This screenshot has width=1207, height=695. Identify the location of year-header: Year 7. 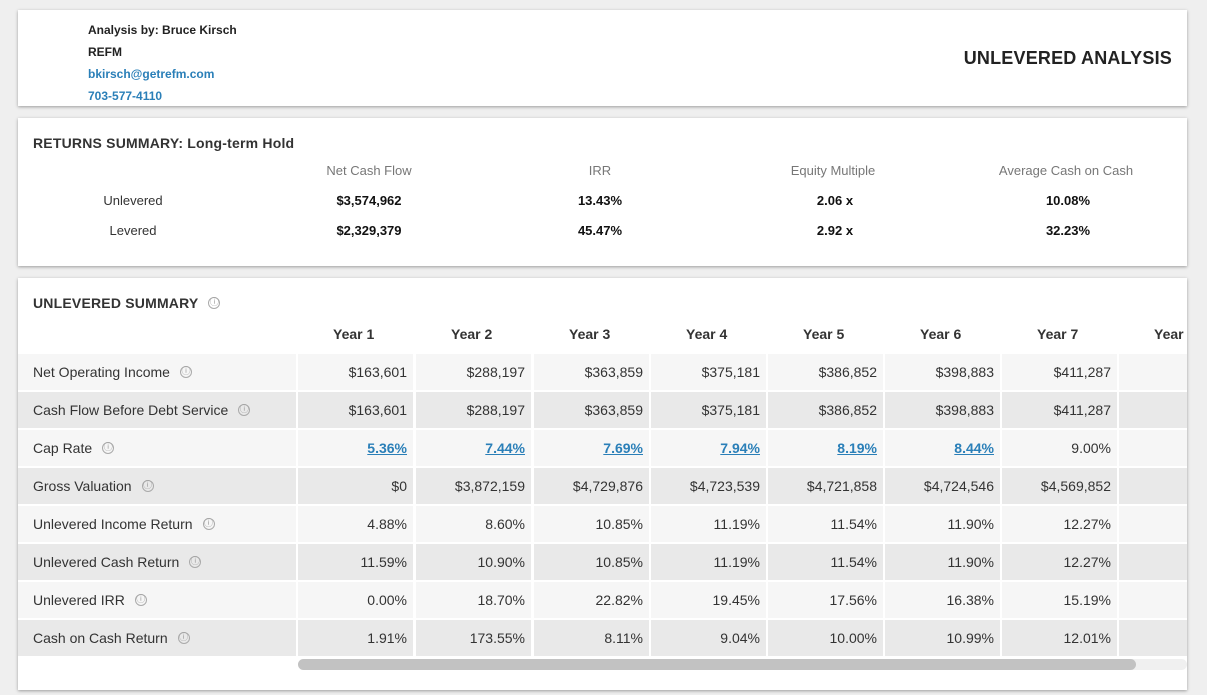
(1058, 334).